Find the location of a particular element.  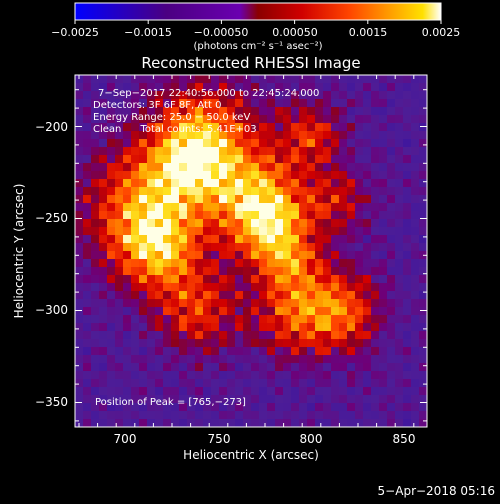

colorbar-tick-label: 0.00050 is located at coordinates (295, 32).